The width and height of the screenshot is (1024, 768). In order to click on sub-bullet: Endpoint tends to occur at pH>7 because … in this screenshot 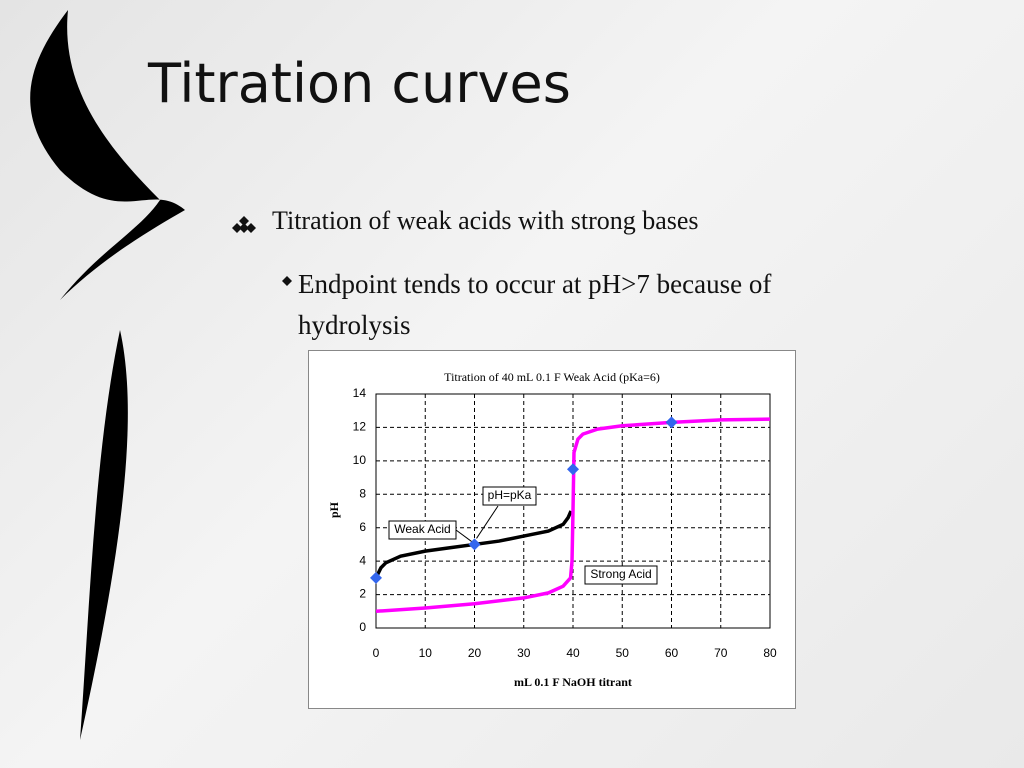, I will do `click(535, 304)`.